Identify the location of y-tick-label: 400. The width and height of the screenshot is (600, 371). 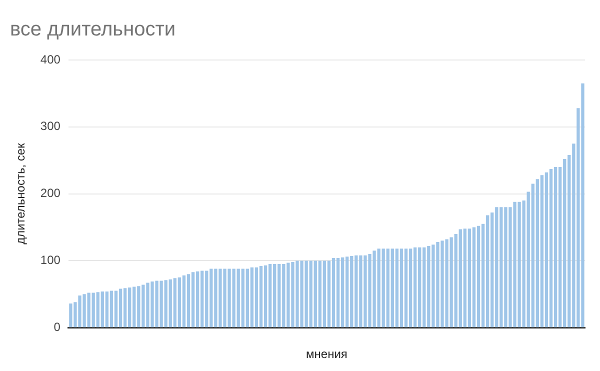
(50, 59).